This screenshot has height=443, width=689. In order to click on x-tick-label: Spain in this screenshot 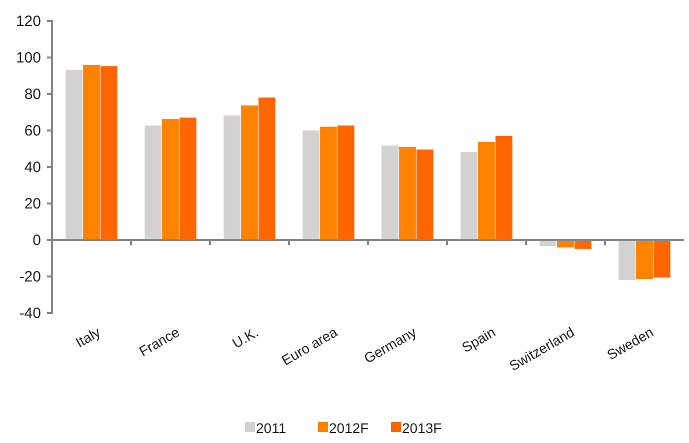, I will do `click(478, 340)`.